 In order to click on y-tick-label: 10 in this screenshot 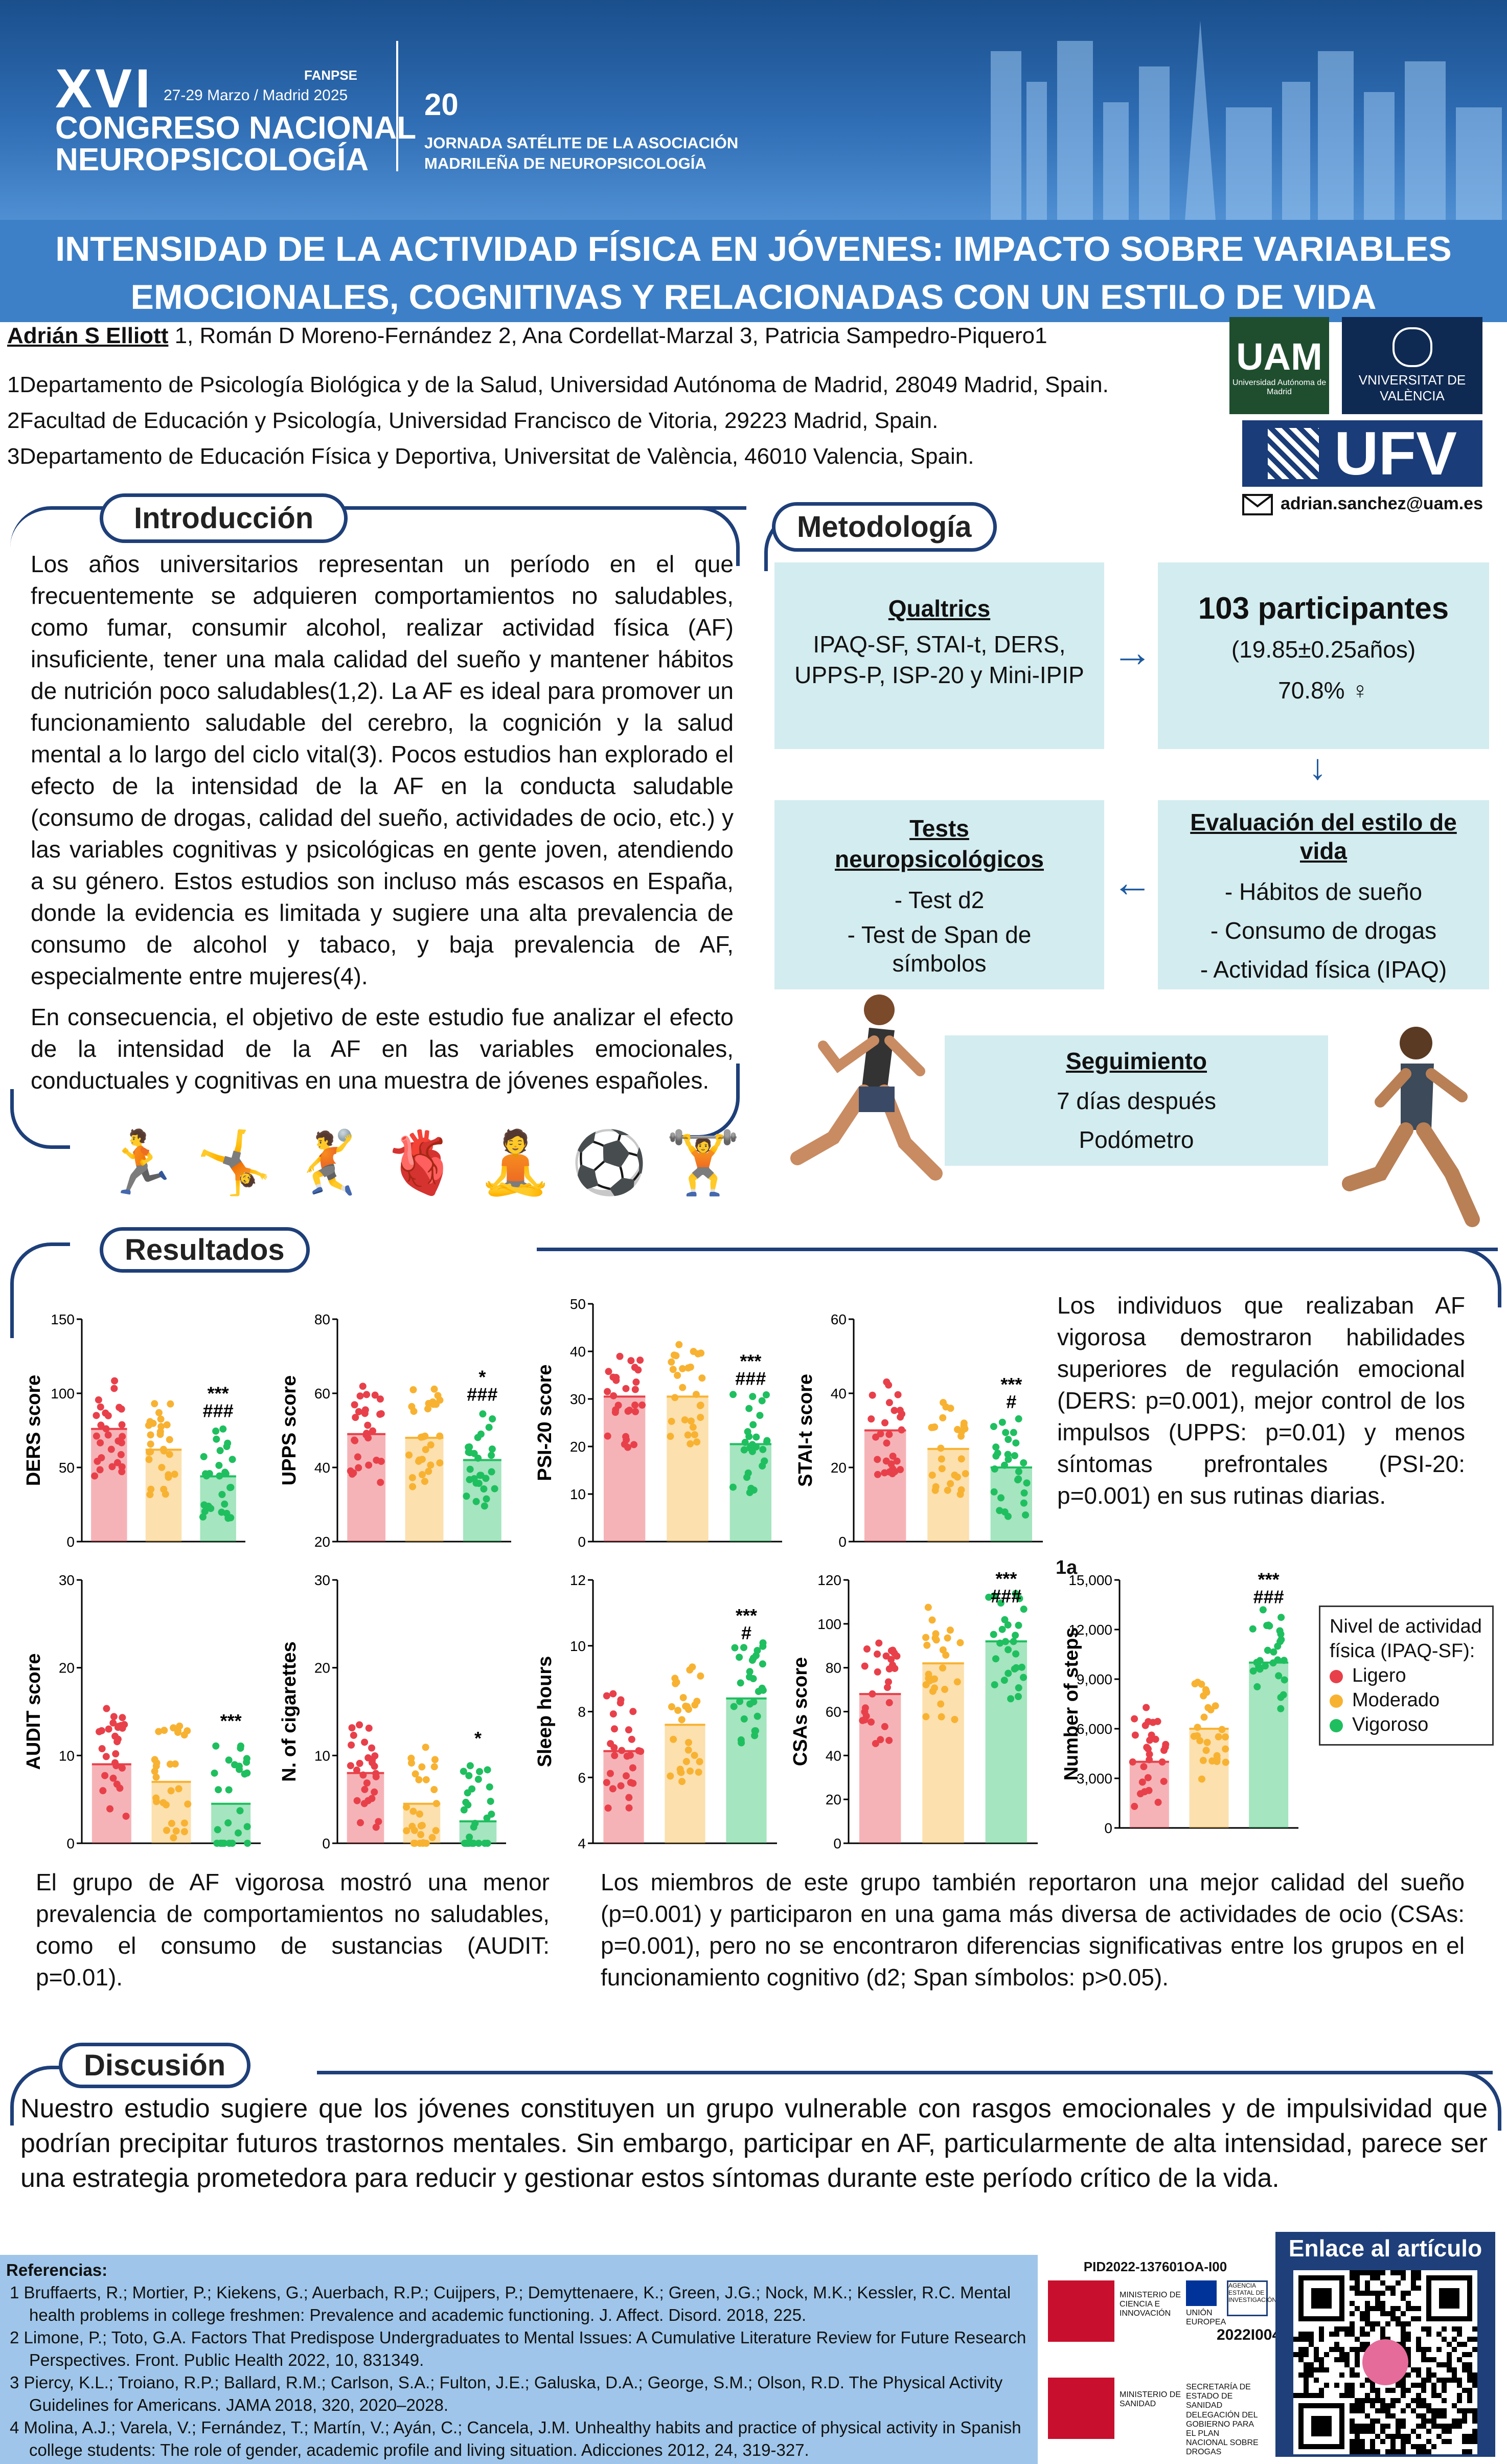, I will do `click(67, 1756)`.